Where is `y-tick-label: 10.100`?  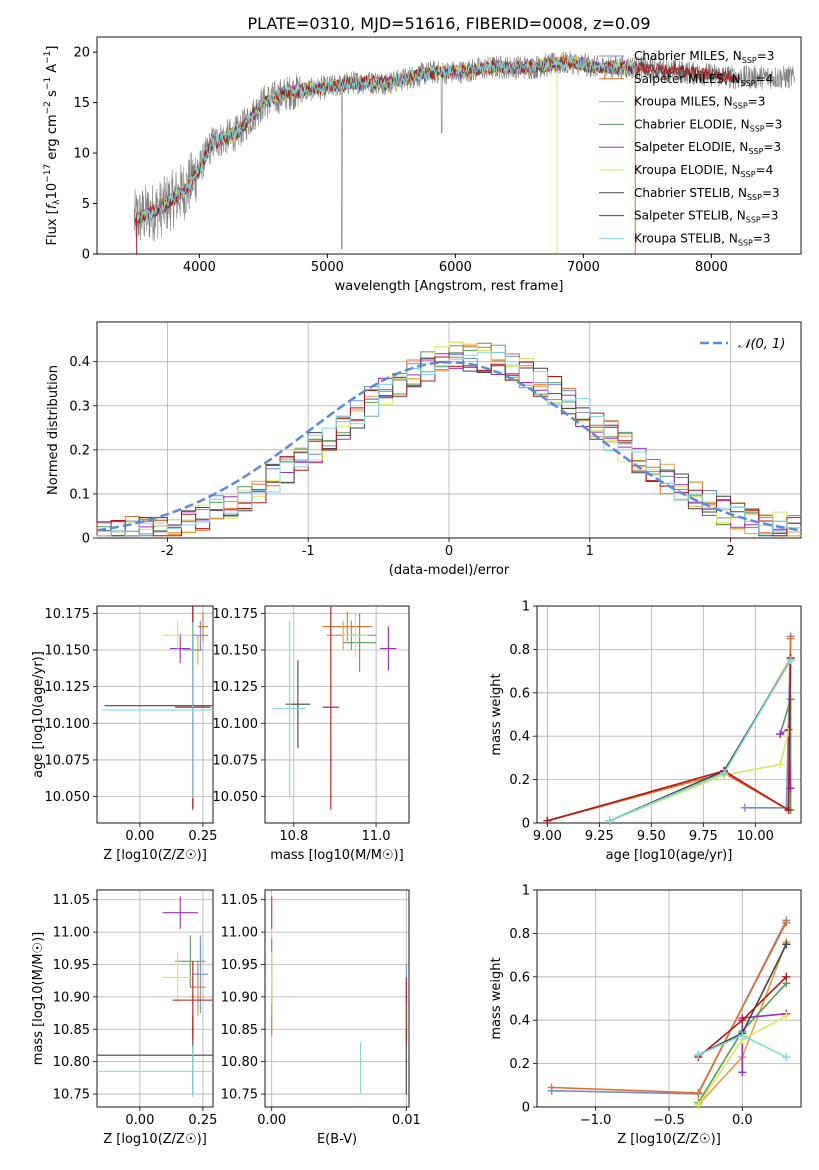
y-tick-label: 10.100 is located at coordinates (236, 724).